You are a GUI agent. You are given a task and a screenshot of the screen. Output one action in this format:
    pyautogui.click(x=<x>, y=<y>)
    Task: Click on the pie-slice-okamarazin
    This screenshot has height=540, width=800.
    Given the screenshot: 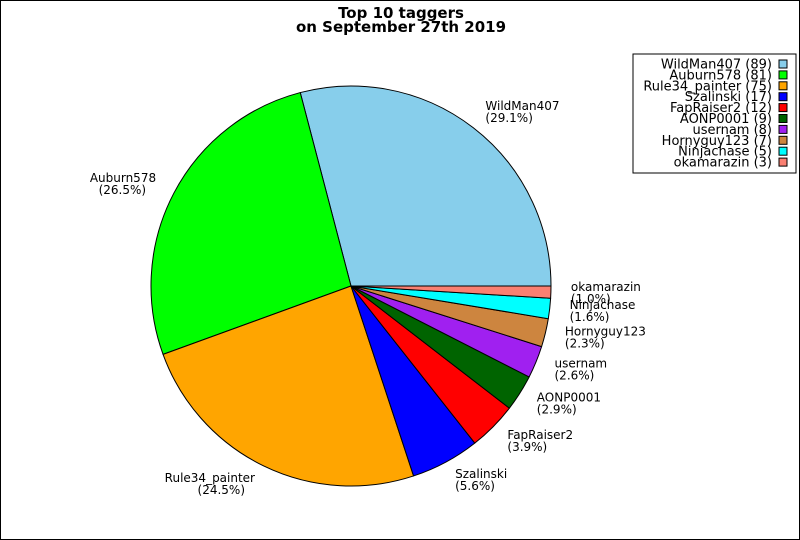 What is the action you would take?
    pyautogui.click(x=451, y=292)
    